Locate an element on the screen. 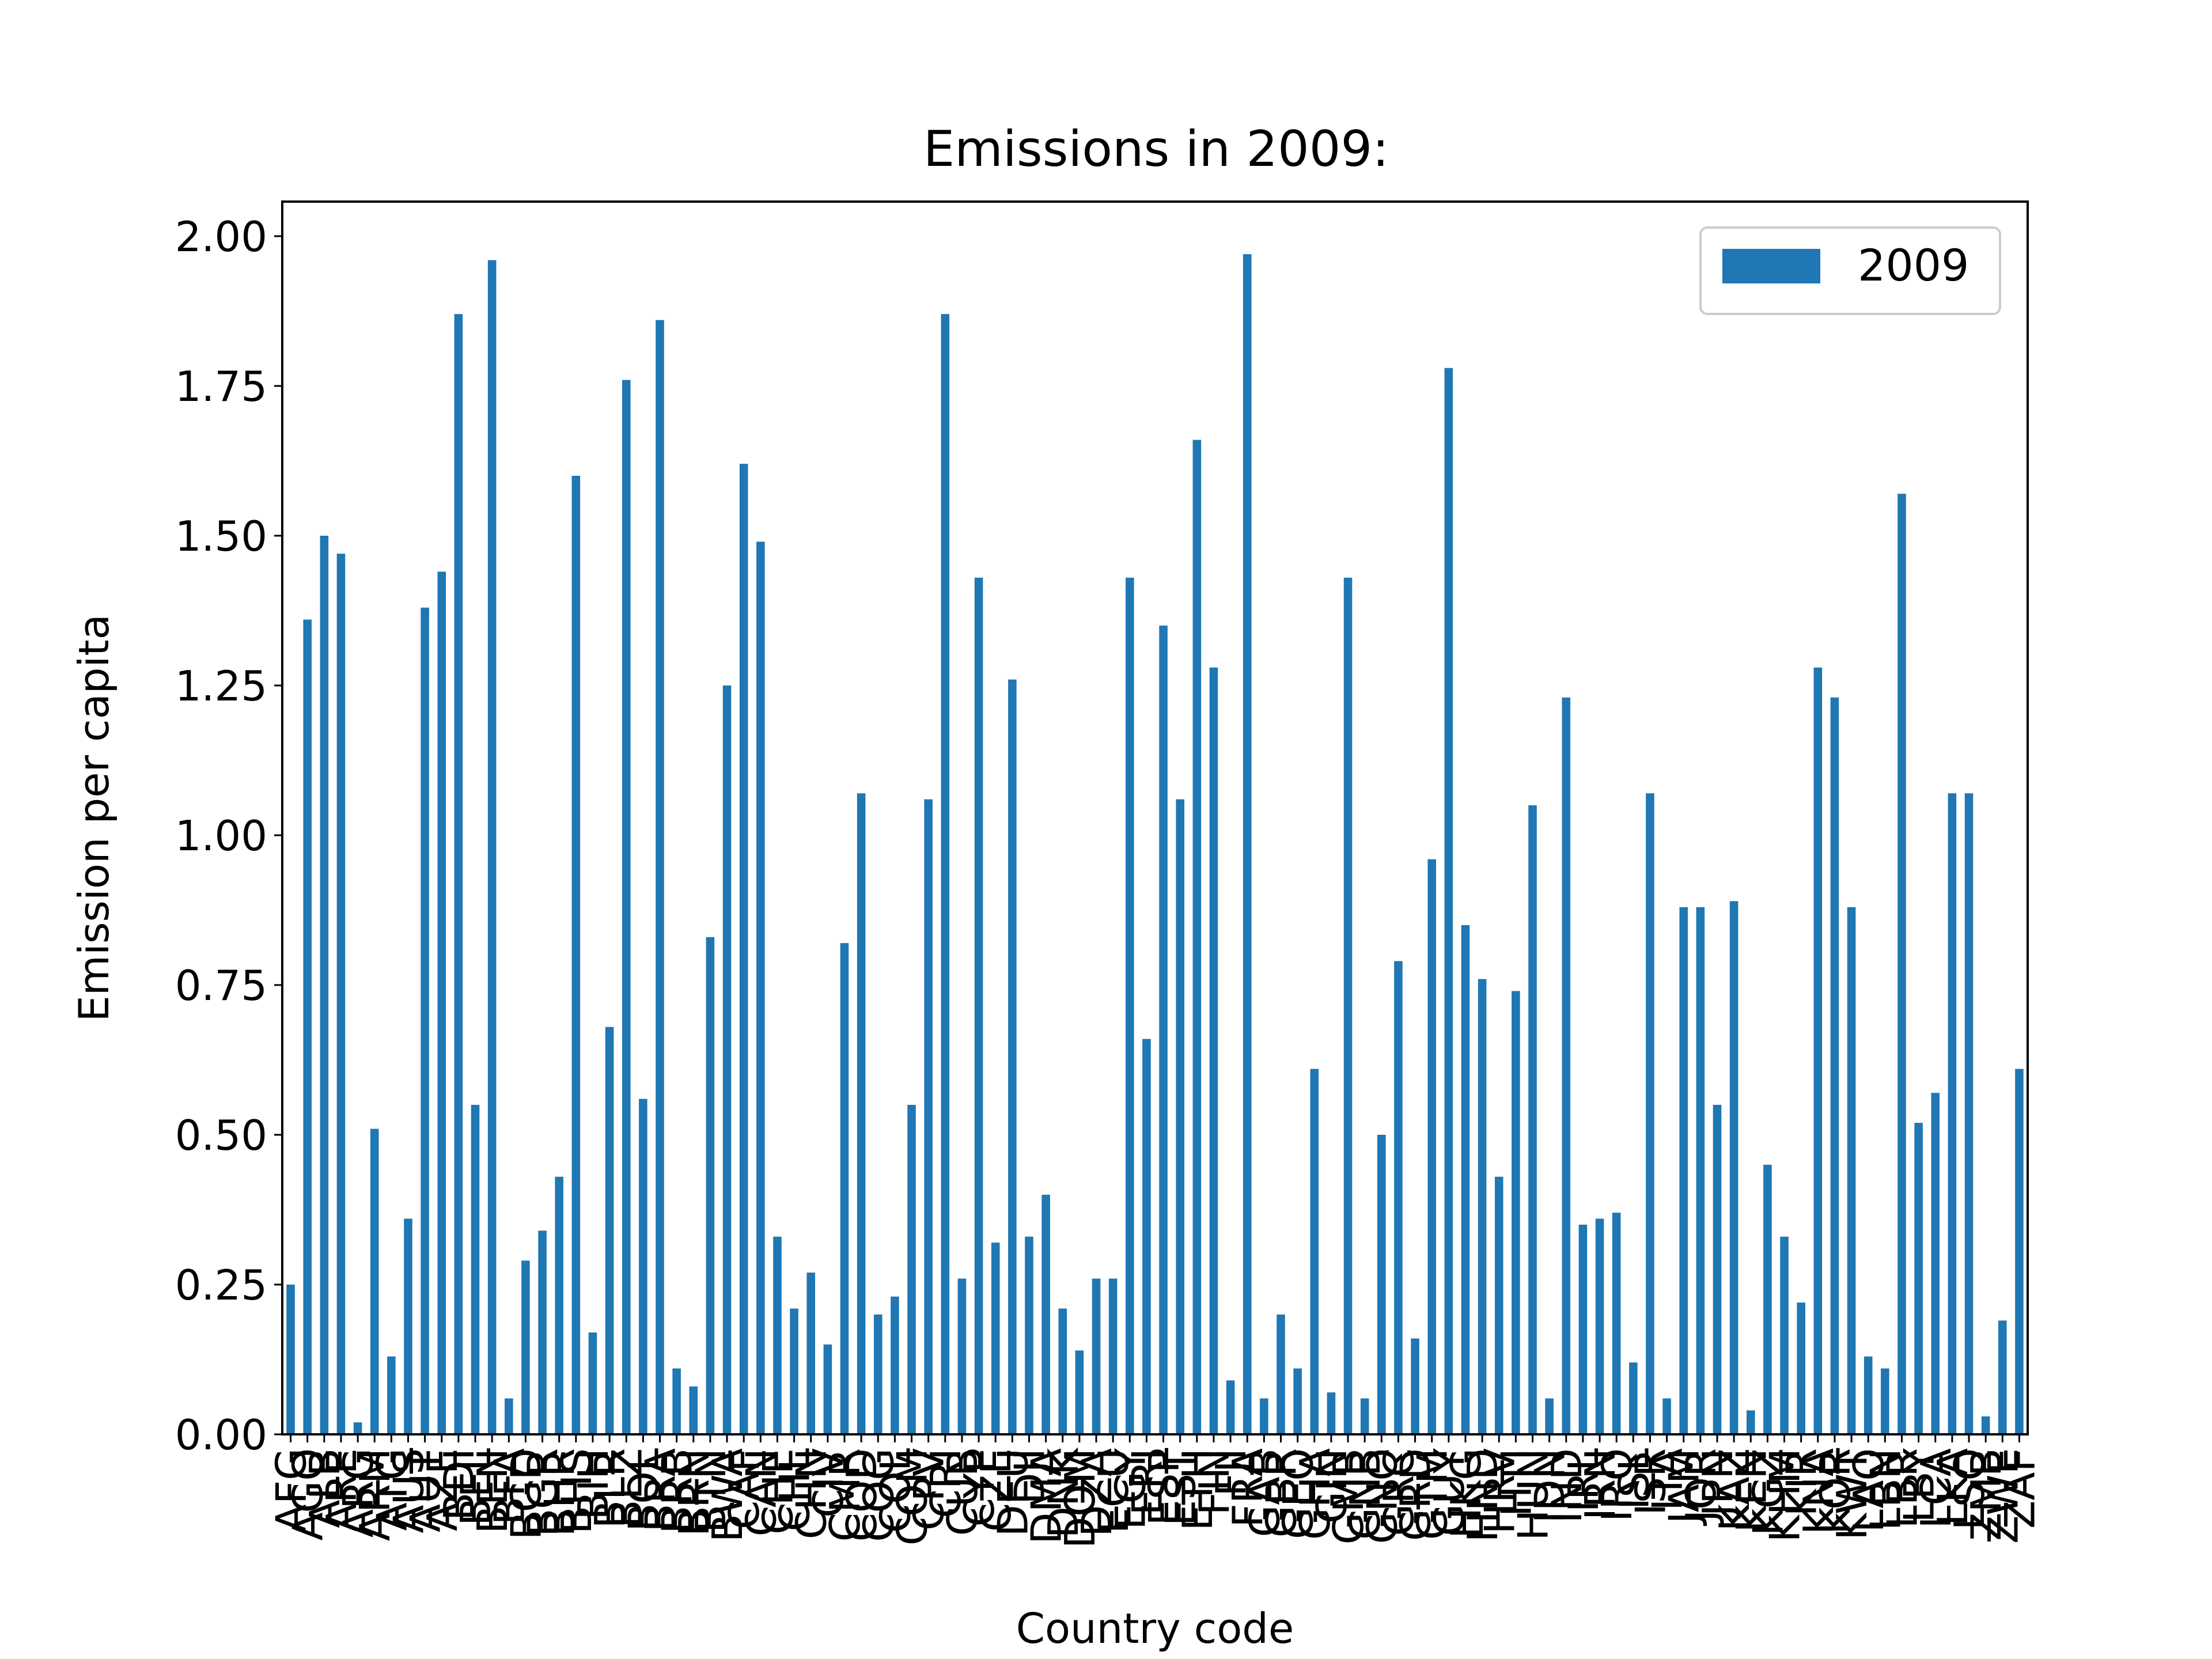 This screenshot has height=1659, width=2212. x-tick-label: COG is located at coordinates (878, 1495).